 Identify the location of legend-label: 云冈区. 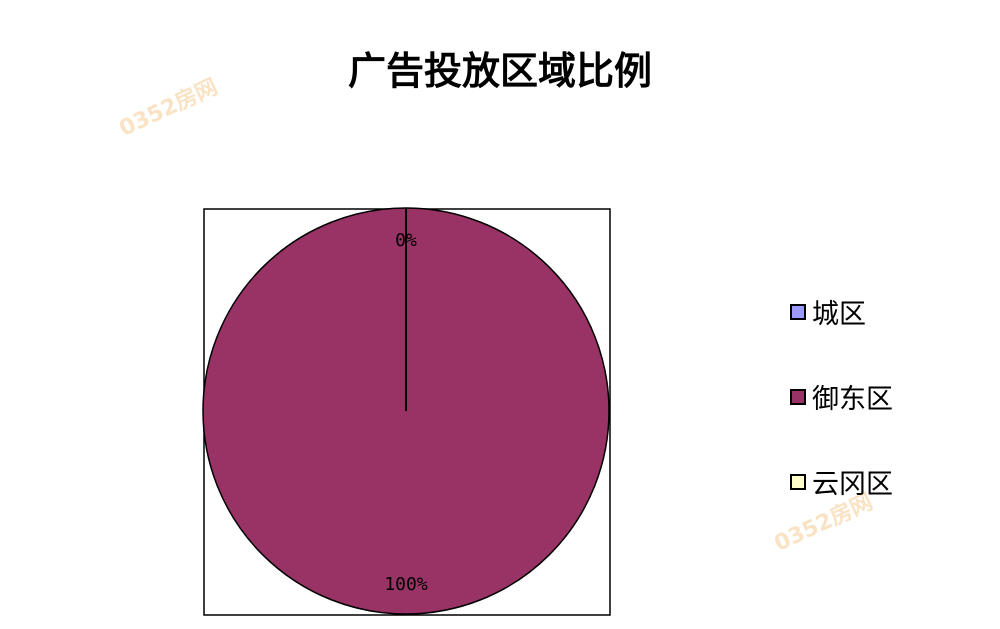
(852, 484).